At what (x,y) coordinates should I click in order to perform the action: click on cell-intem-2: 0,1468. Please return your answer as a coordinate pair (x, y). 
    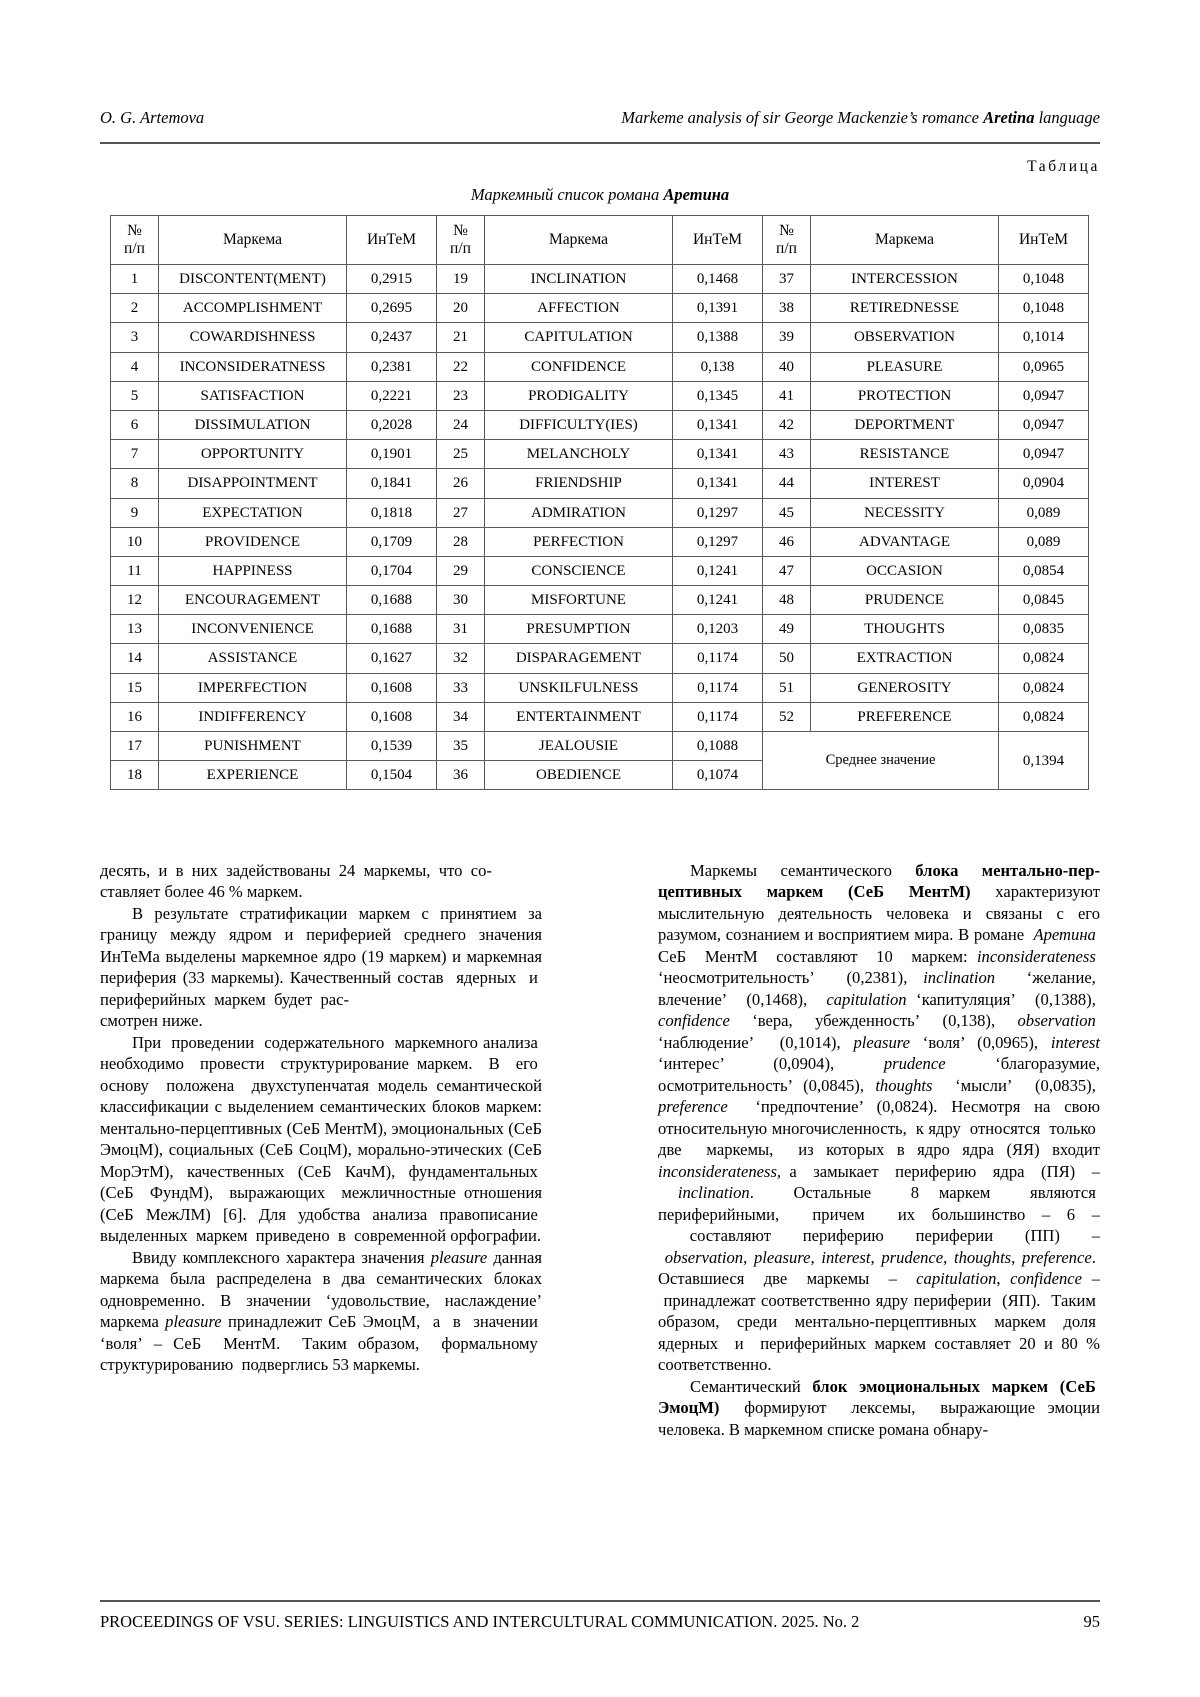
    Looking at the image, I should click on (717, 279).